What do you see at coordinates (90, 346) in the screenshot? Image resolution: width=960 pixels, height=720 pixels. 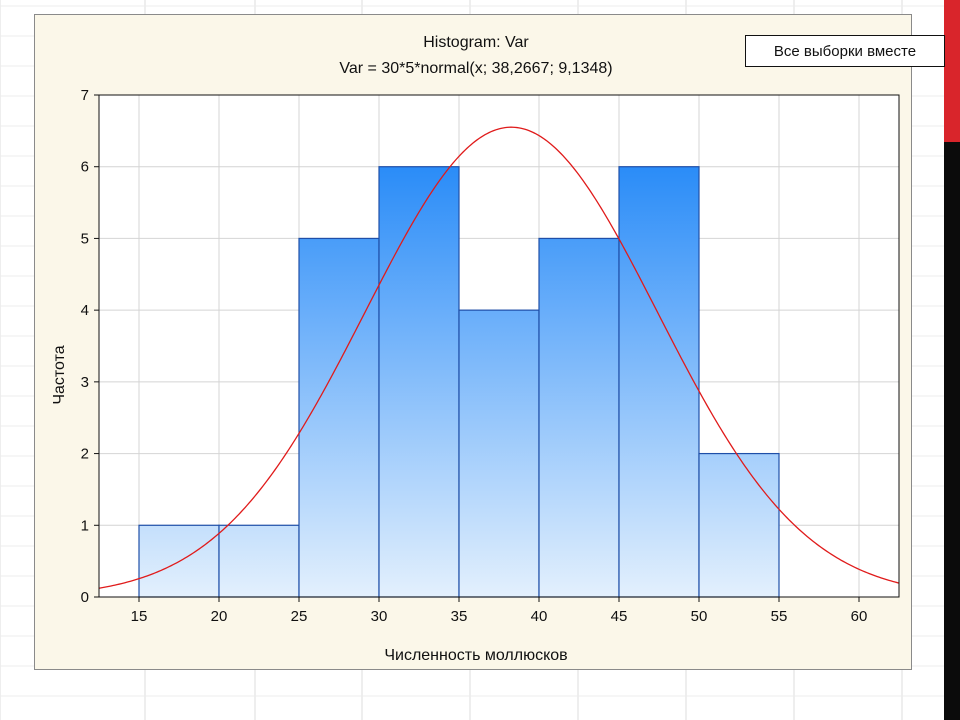 I see `y-axis-ticks: 0 1 2 3 4 5 6 7` at bounding box center [90, 346].